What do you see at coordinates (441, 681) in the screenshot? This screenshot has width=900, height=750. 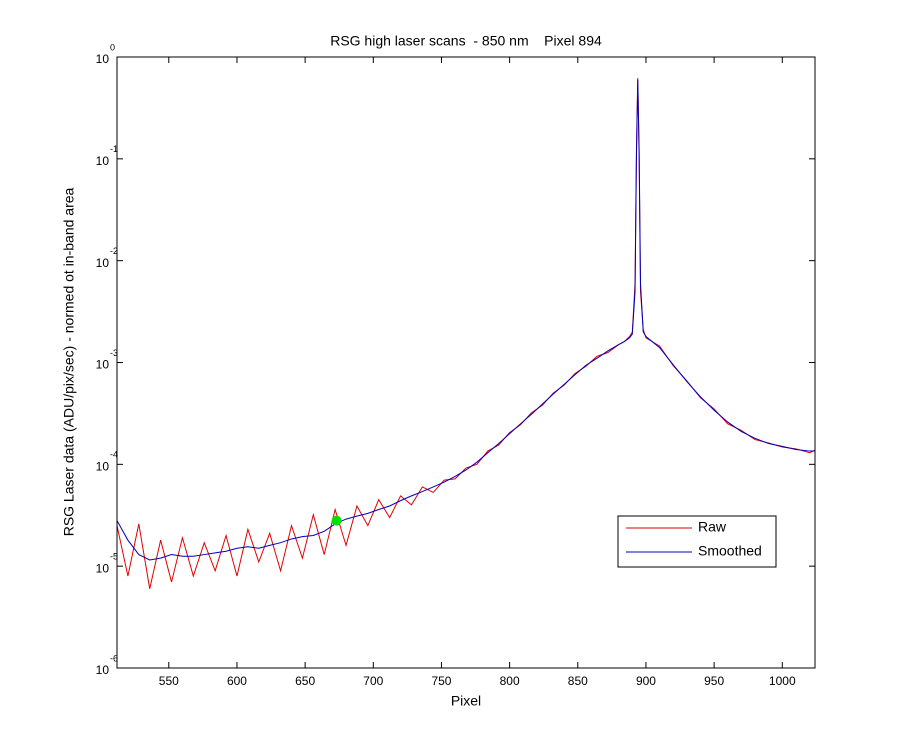 I see `x-tick-label: 750` at bounding box center [441, 681].